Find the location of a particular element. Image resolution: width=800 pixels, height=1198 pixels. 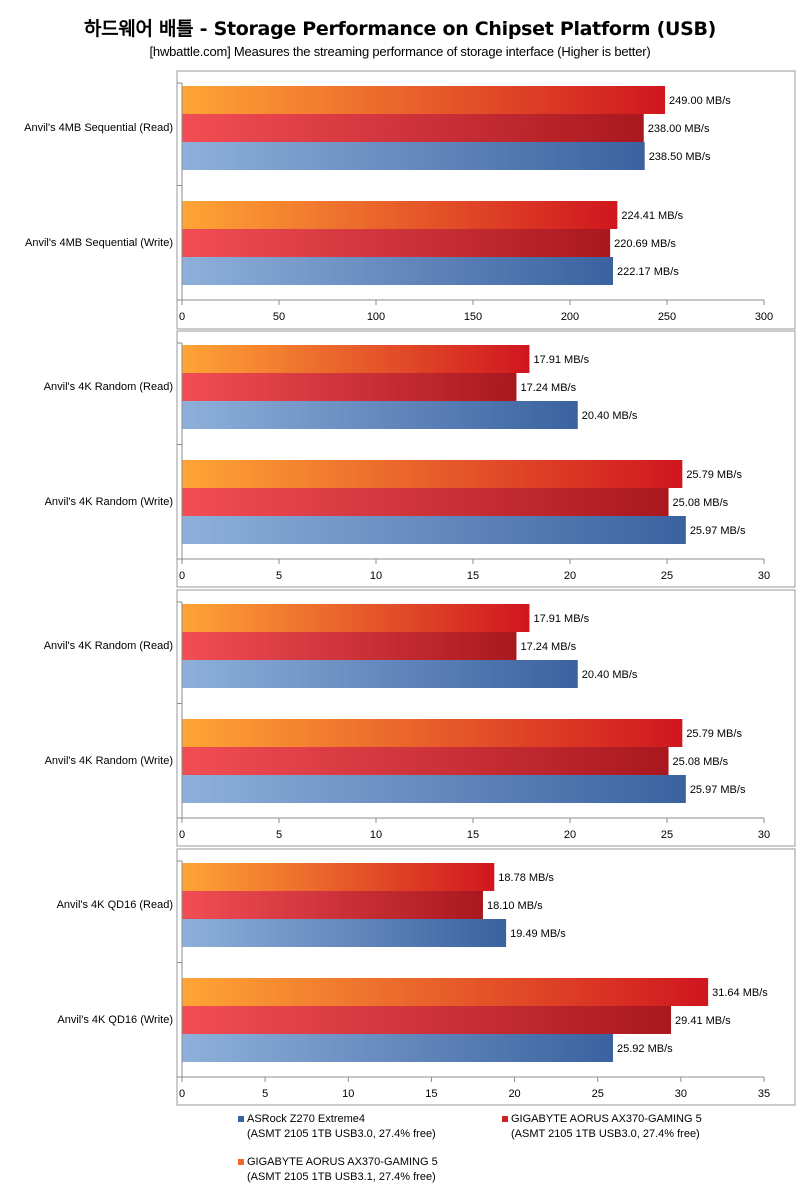

data-label: 31.64 MB/s is located at coordinates (740, 993).